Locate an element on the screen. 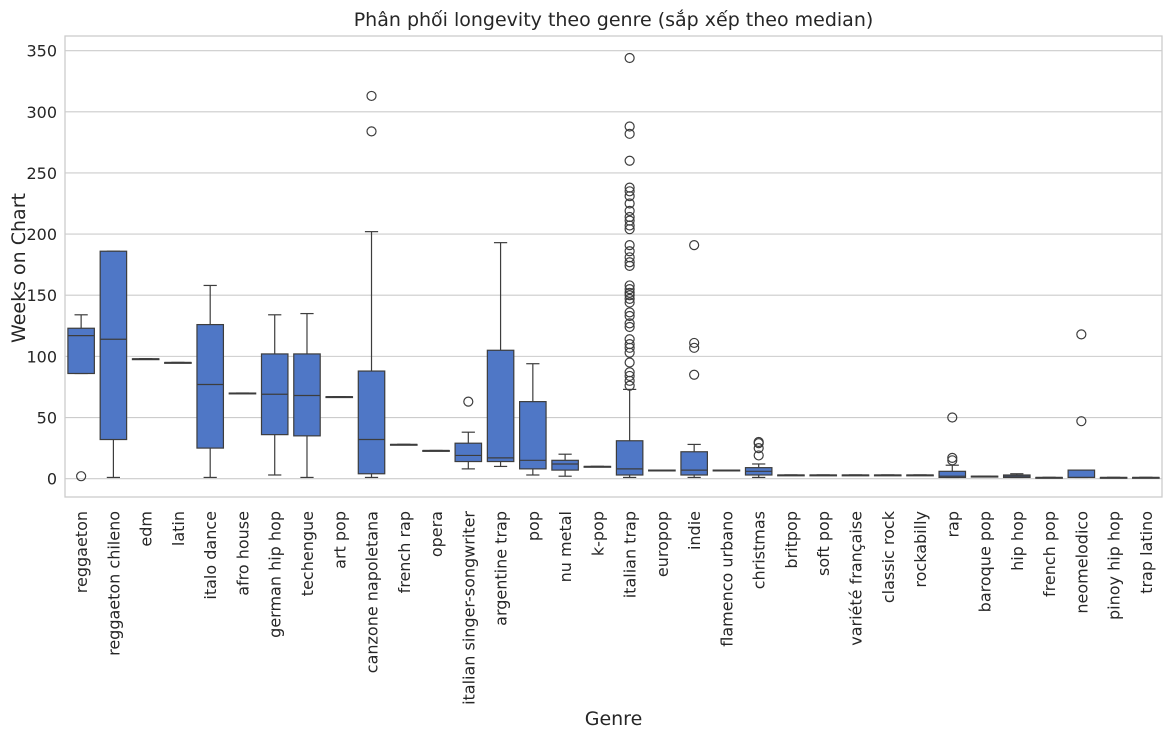 The height and width of the screenshot is (741, 1173). x-tick-label: trap latino is located at coordinates (1146, 552).